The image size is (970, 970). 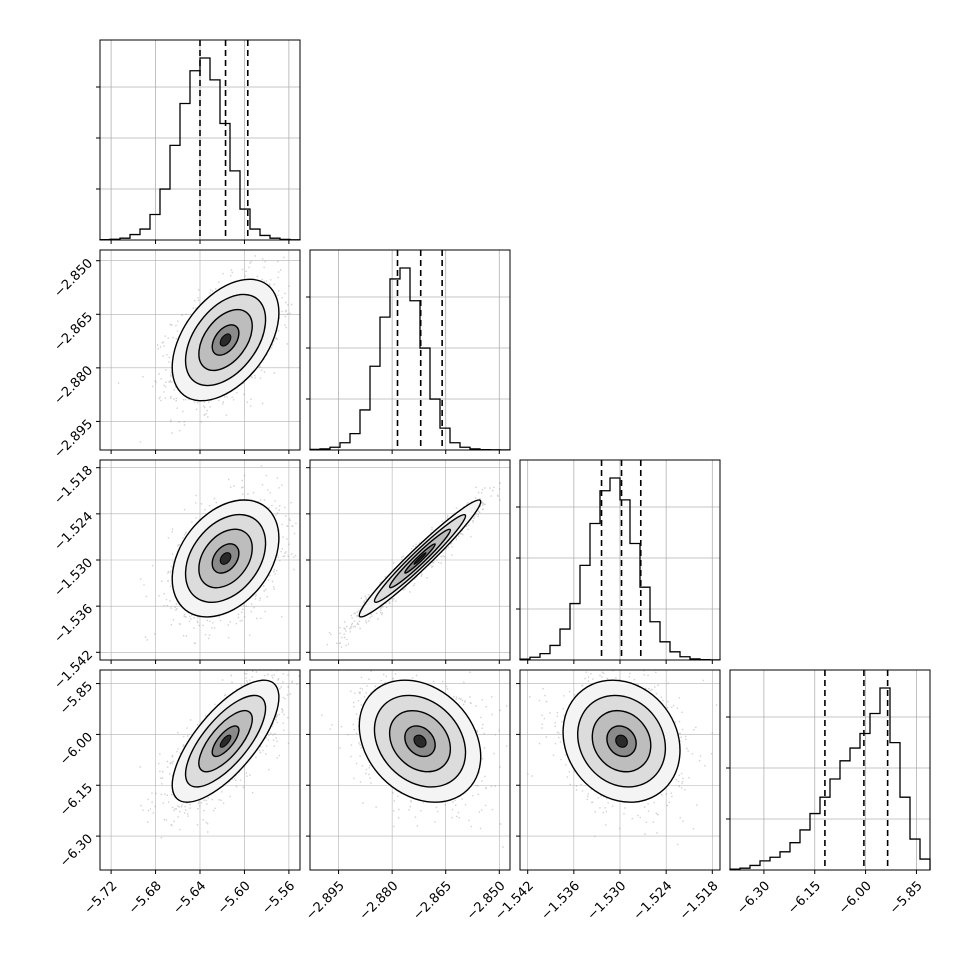 What do you see at coordinates (73, 577) in the screenshot?
I see `y-tick-label: −1.530` at bounding box center [73, 577].